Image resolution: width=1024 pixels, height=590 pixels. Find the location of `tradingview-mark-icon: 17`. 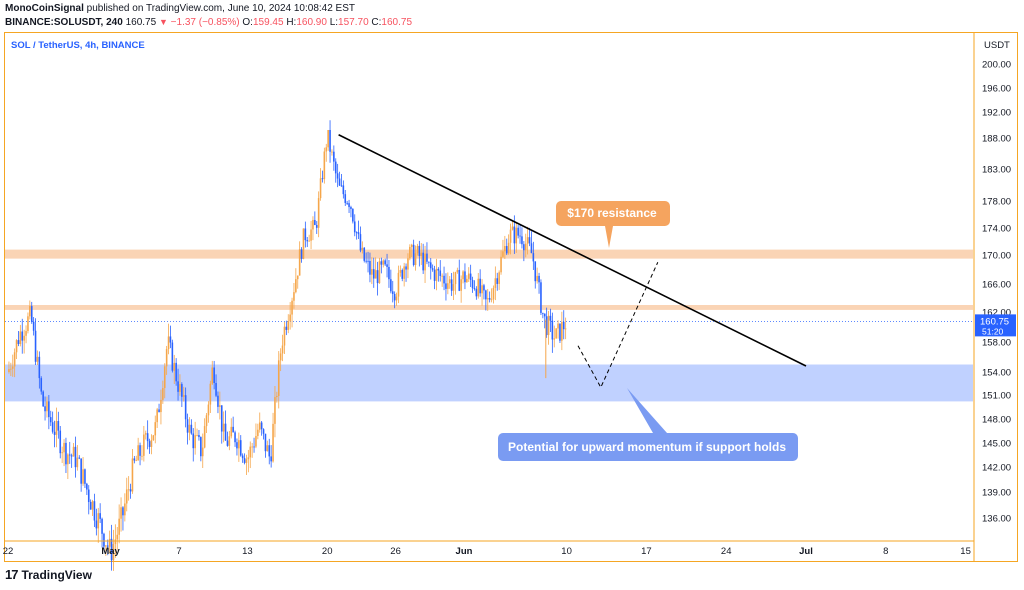

tradingview-mark-icon: 17 is located at coordinates (12, 574).